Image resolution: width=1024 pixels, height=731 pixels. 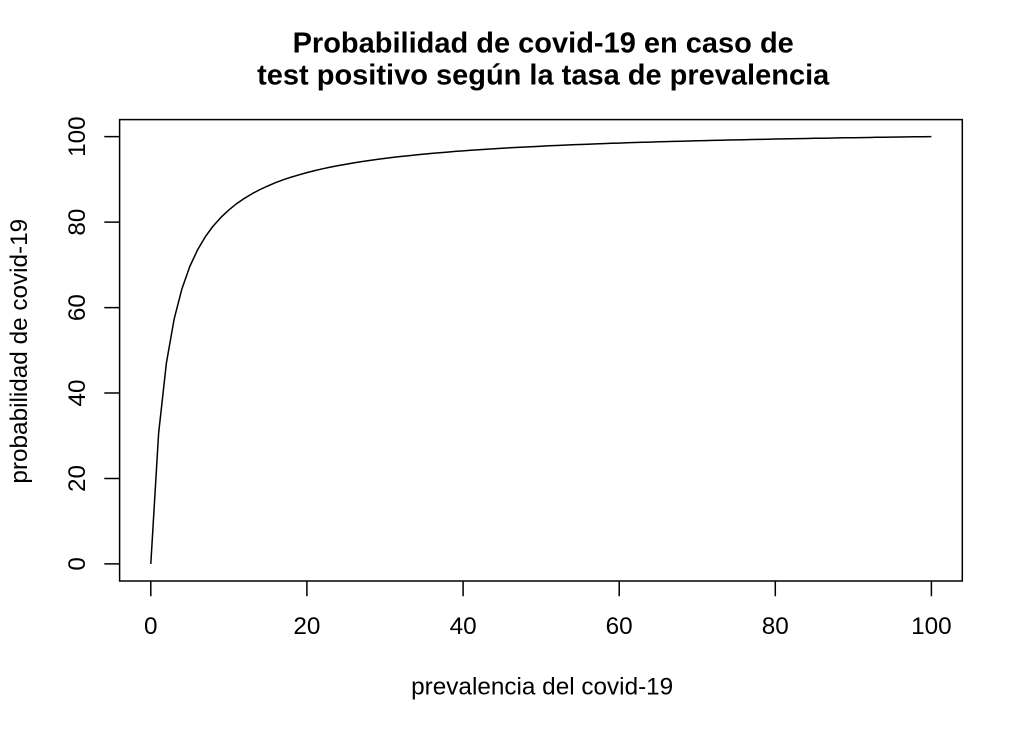 What do you see at coordinates (542, 686) in the screenshot?
I see `svg-text: prevalencia del covid-19` at bounding box center [542, 686].